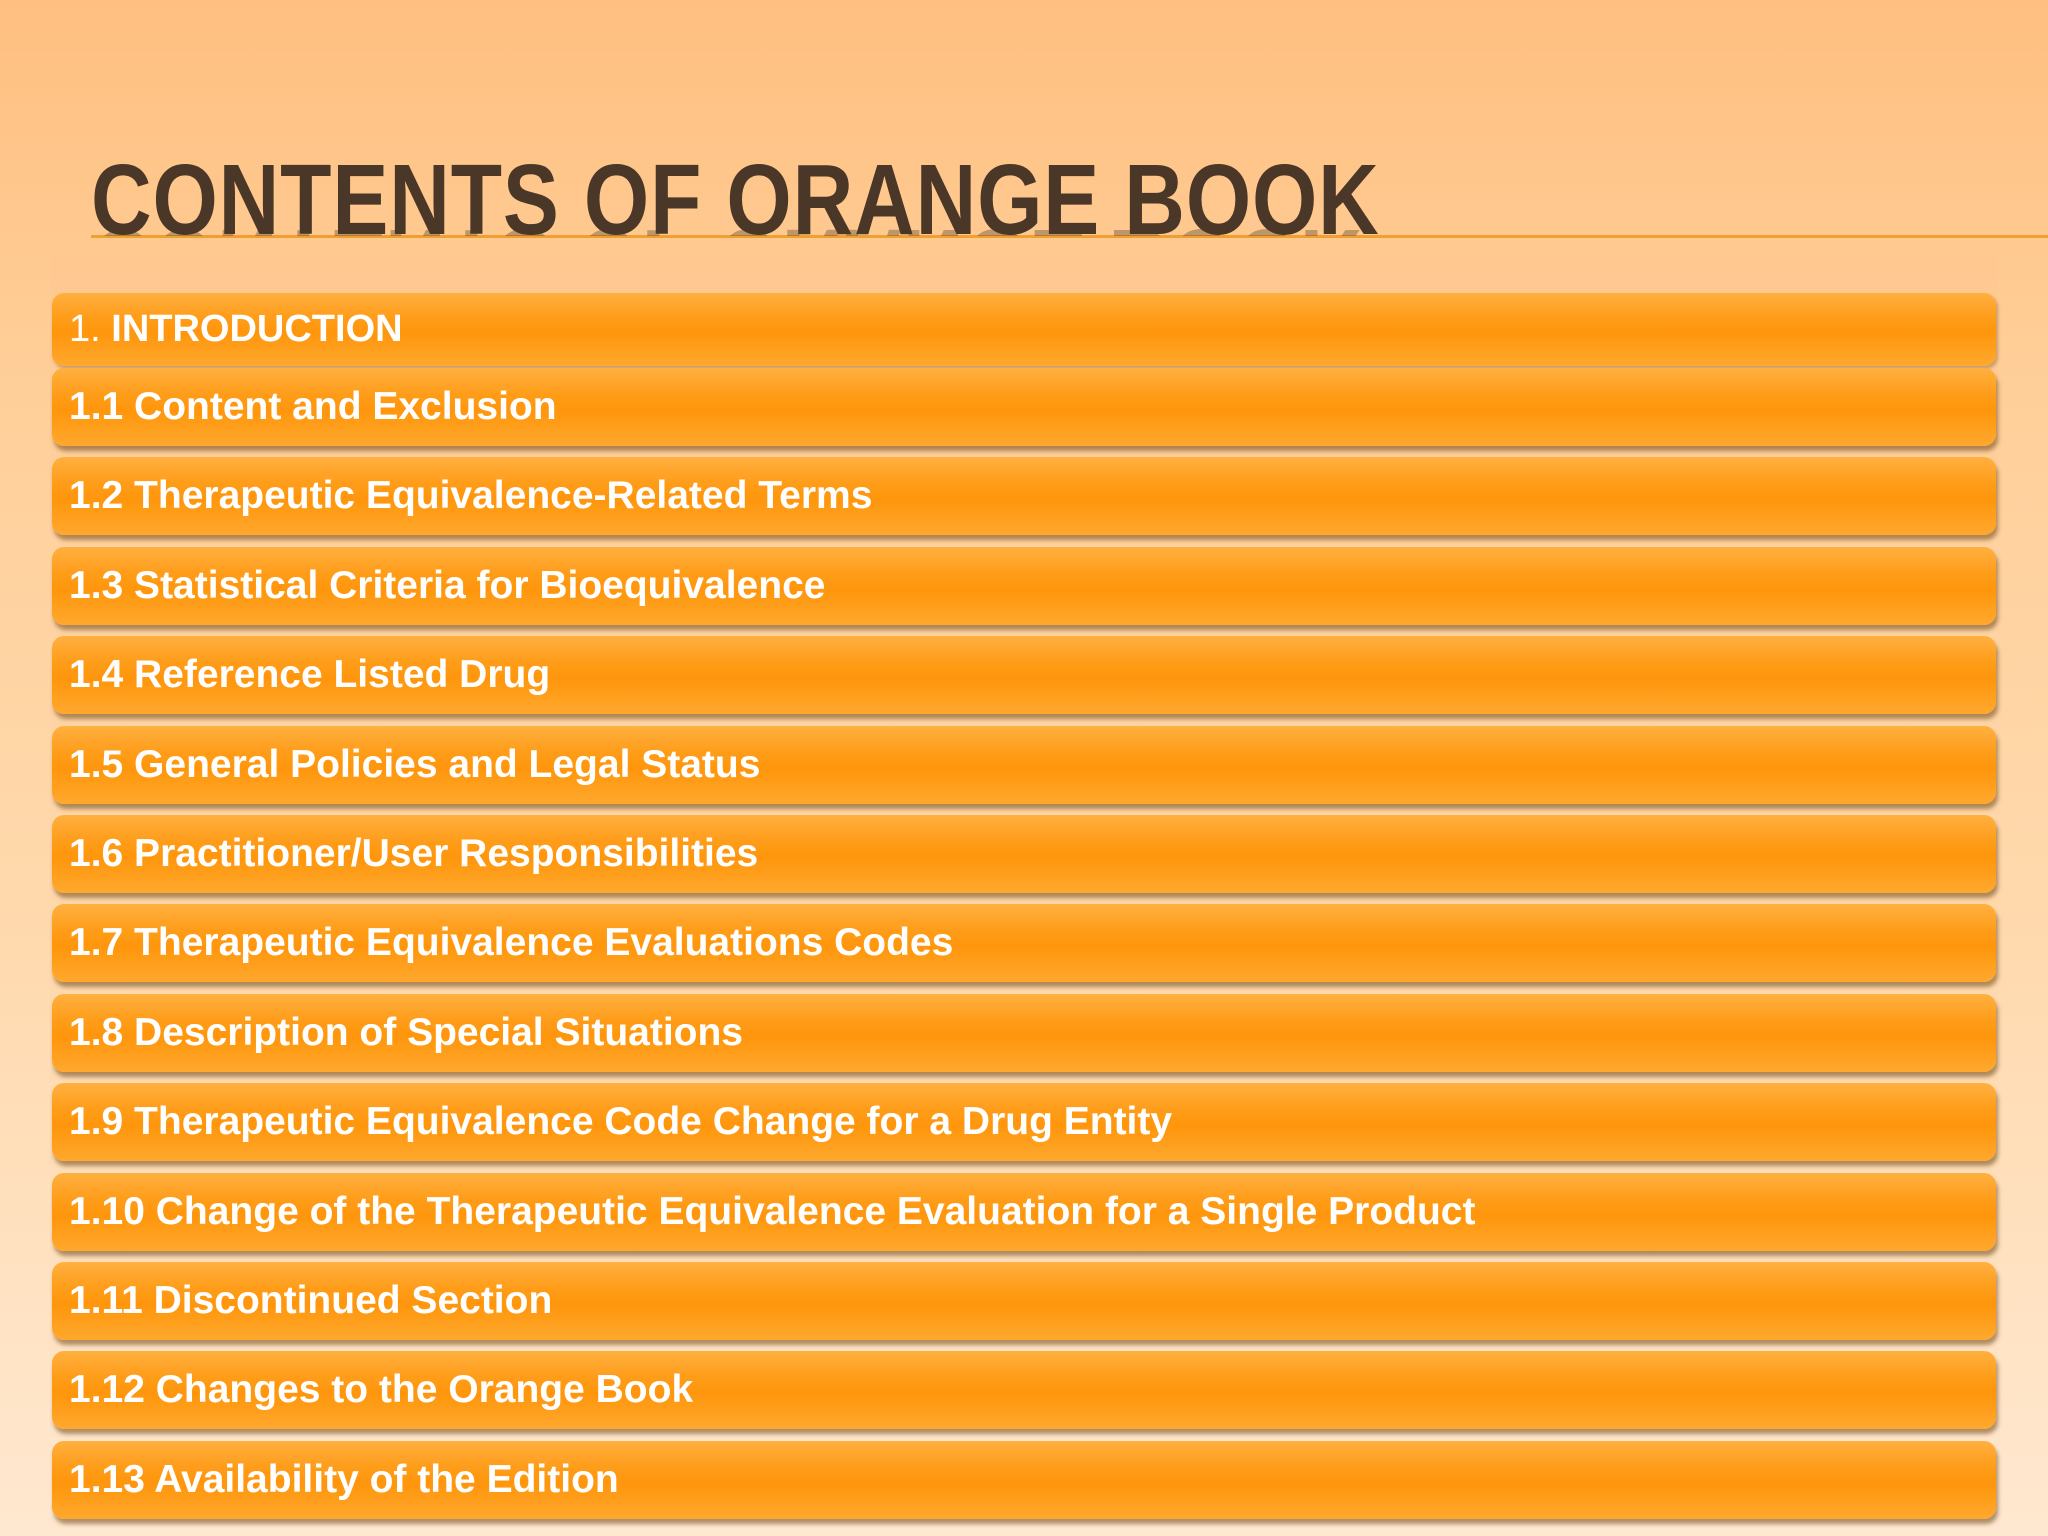 The width and height of the screenshot is (2048, 1536). What do you see at coordinates (1024, 1390) in the screenshot?
I see `list-item: 1.12 Changes to the Orange Book` at bounding box center [1024, 1390].